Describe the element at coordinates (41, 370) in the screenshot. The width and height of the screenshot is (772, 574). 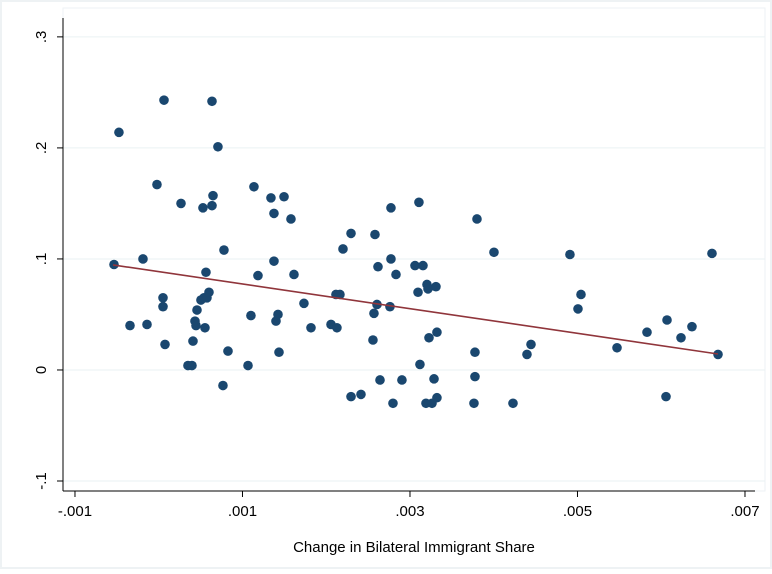
I see `y-tick-label: 0` at that location.